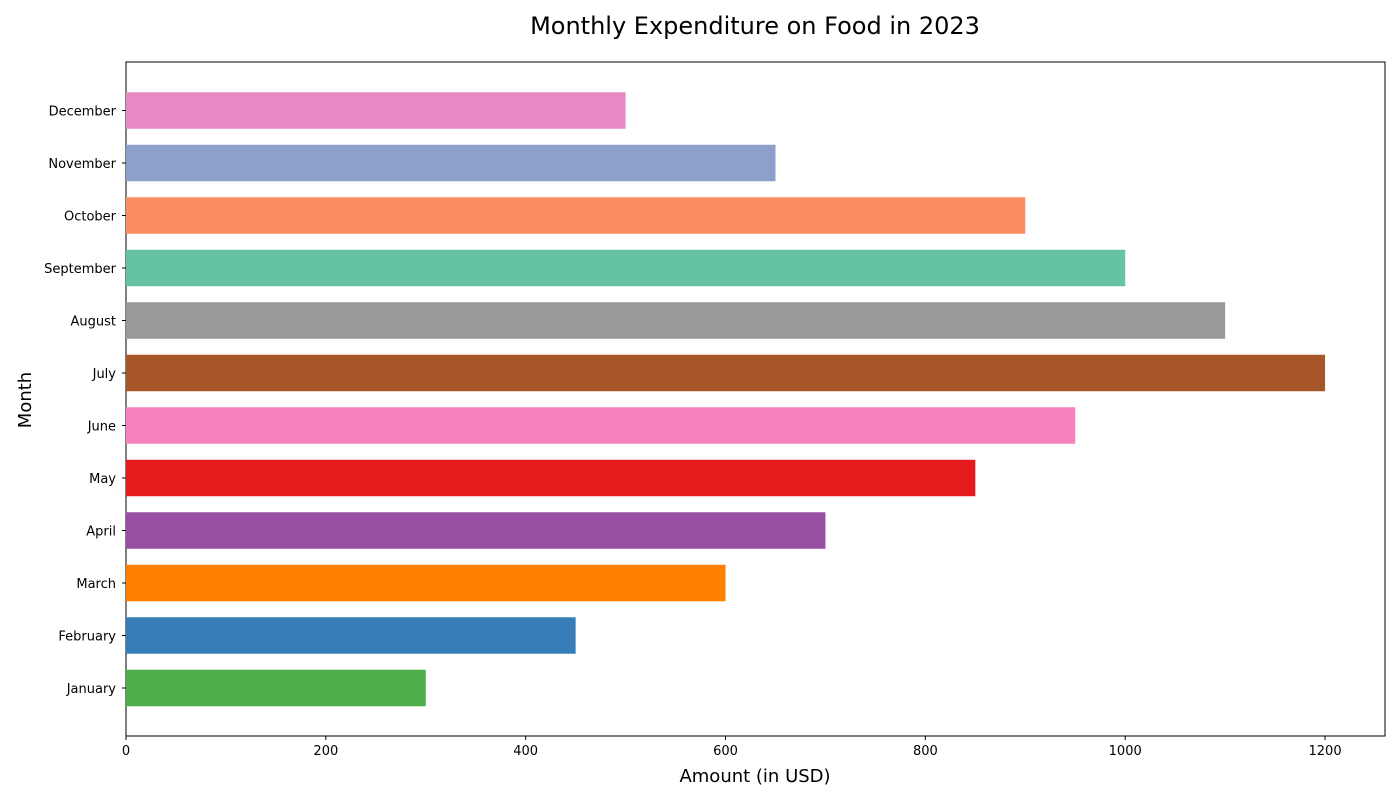 The width and height of the screenshot is (1400, 800). I want to click on y-tick-label-october: October, so click(90, 217).